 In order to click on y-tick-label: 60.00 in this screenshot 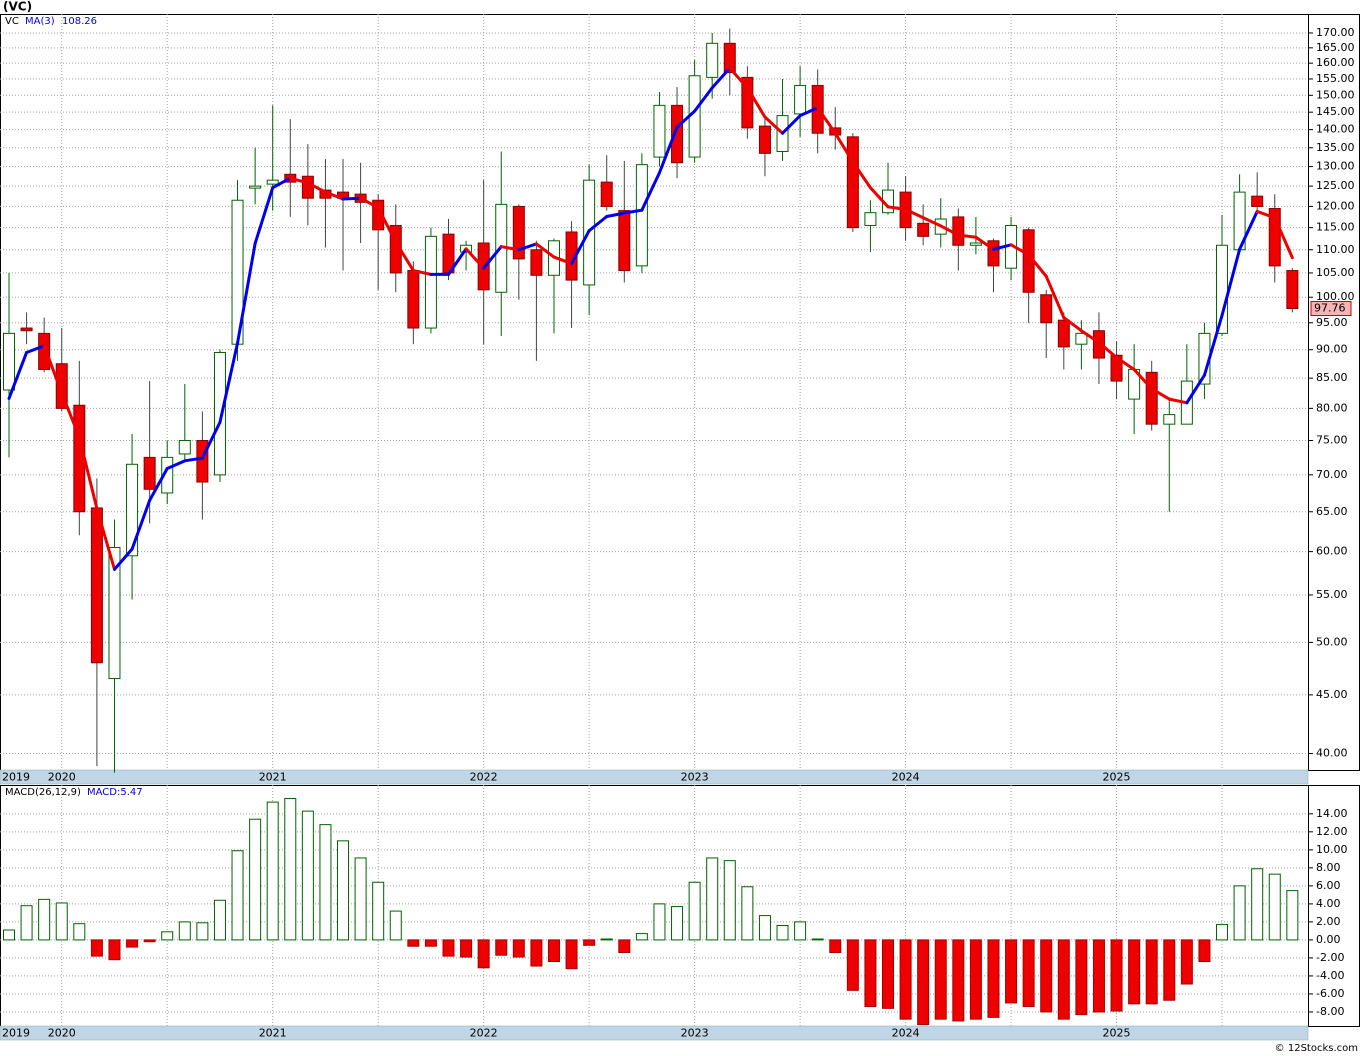, I will do `click(1332, 551)`.